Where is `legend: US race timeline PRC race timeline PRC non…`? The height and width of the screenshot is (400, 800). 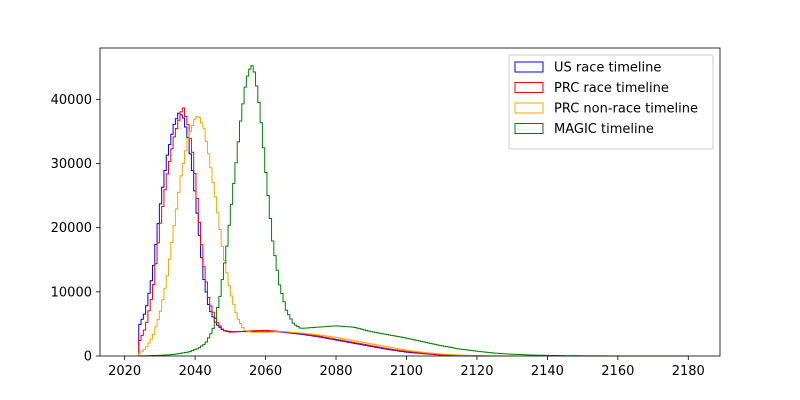 legend: US race timeline PRC race timeline PRC non… is located at coordinates (611, 102).